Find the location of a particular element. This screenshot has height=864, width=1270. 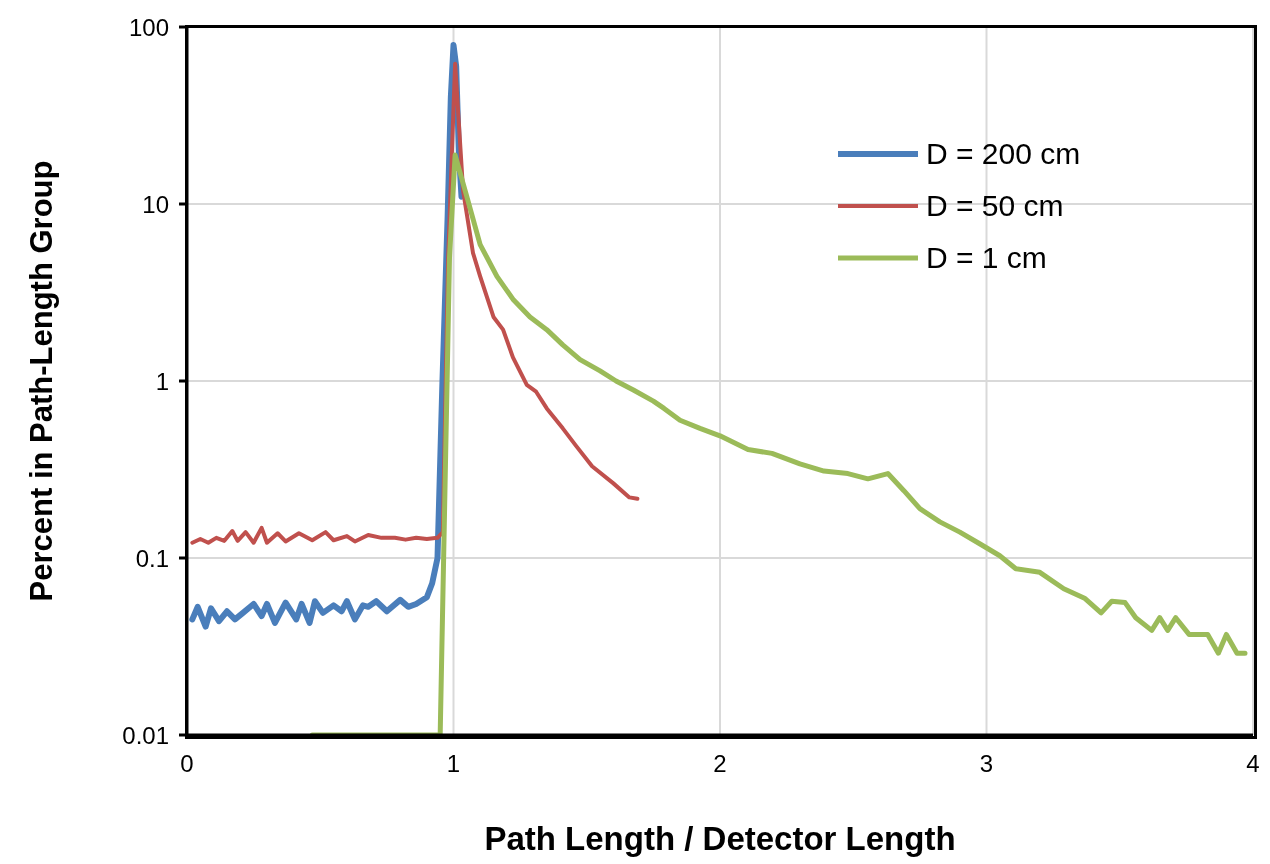

legend-label: D = 50 cm is located at coordinates (995, 206).